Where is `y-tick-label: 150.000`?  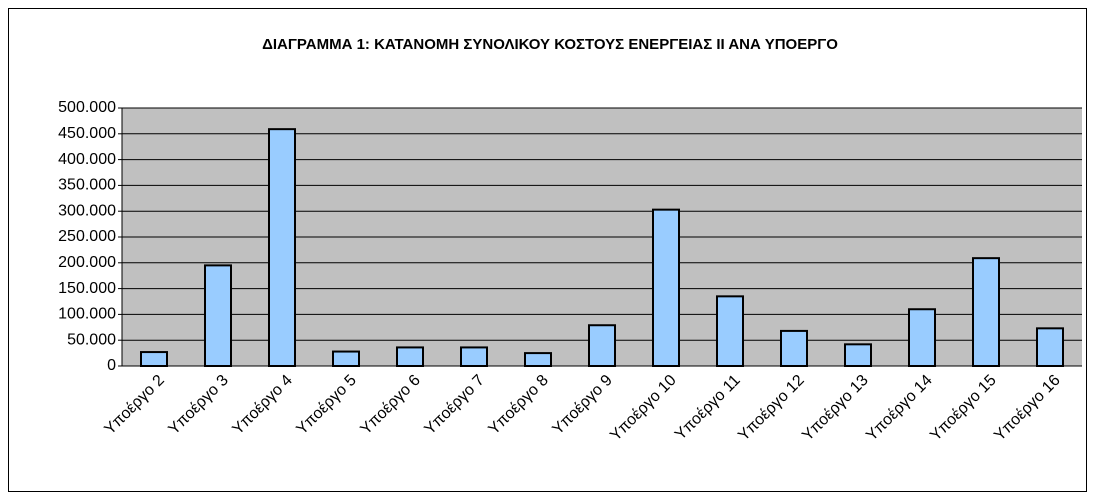
y-tick-label: 150.000 is located at coordinates (87, 288).